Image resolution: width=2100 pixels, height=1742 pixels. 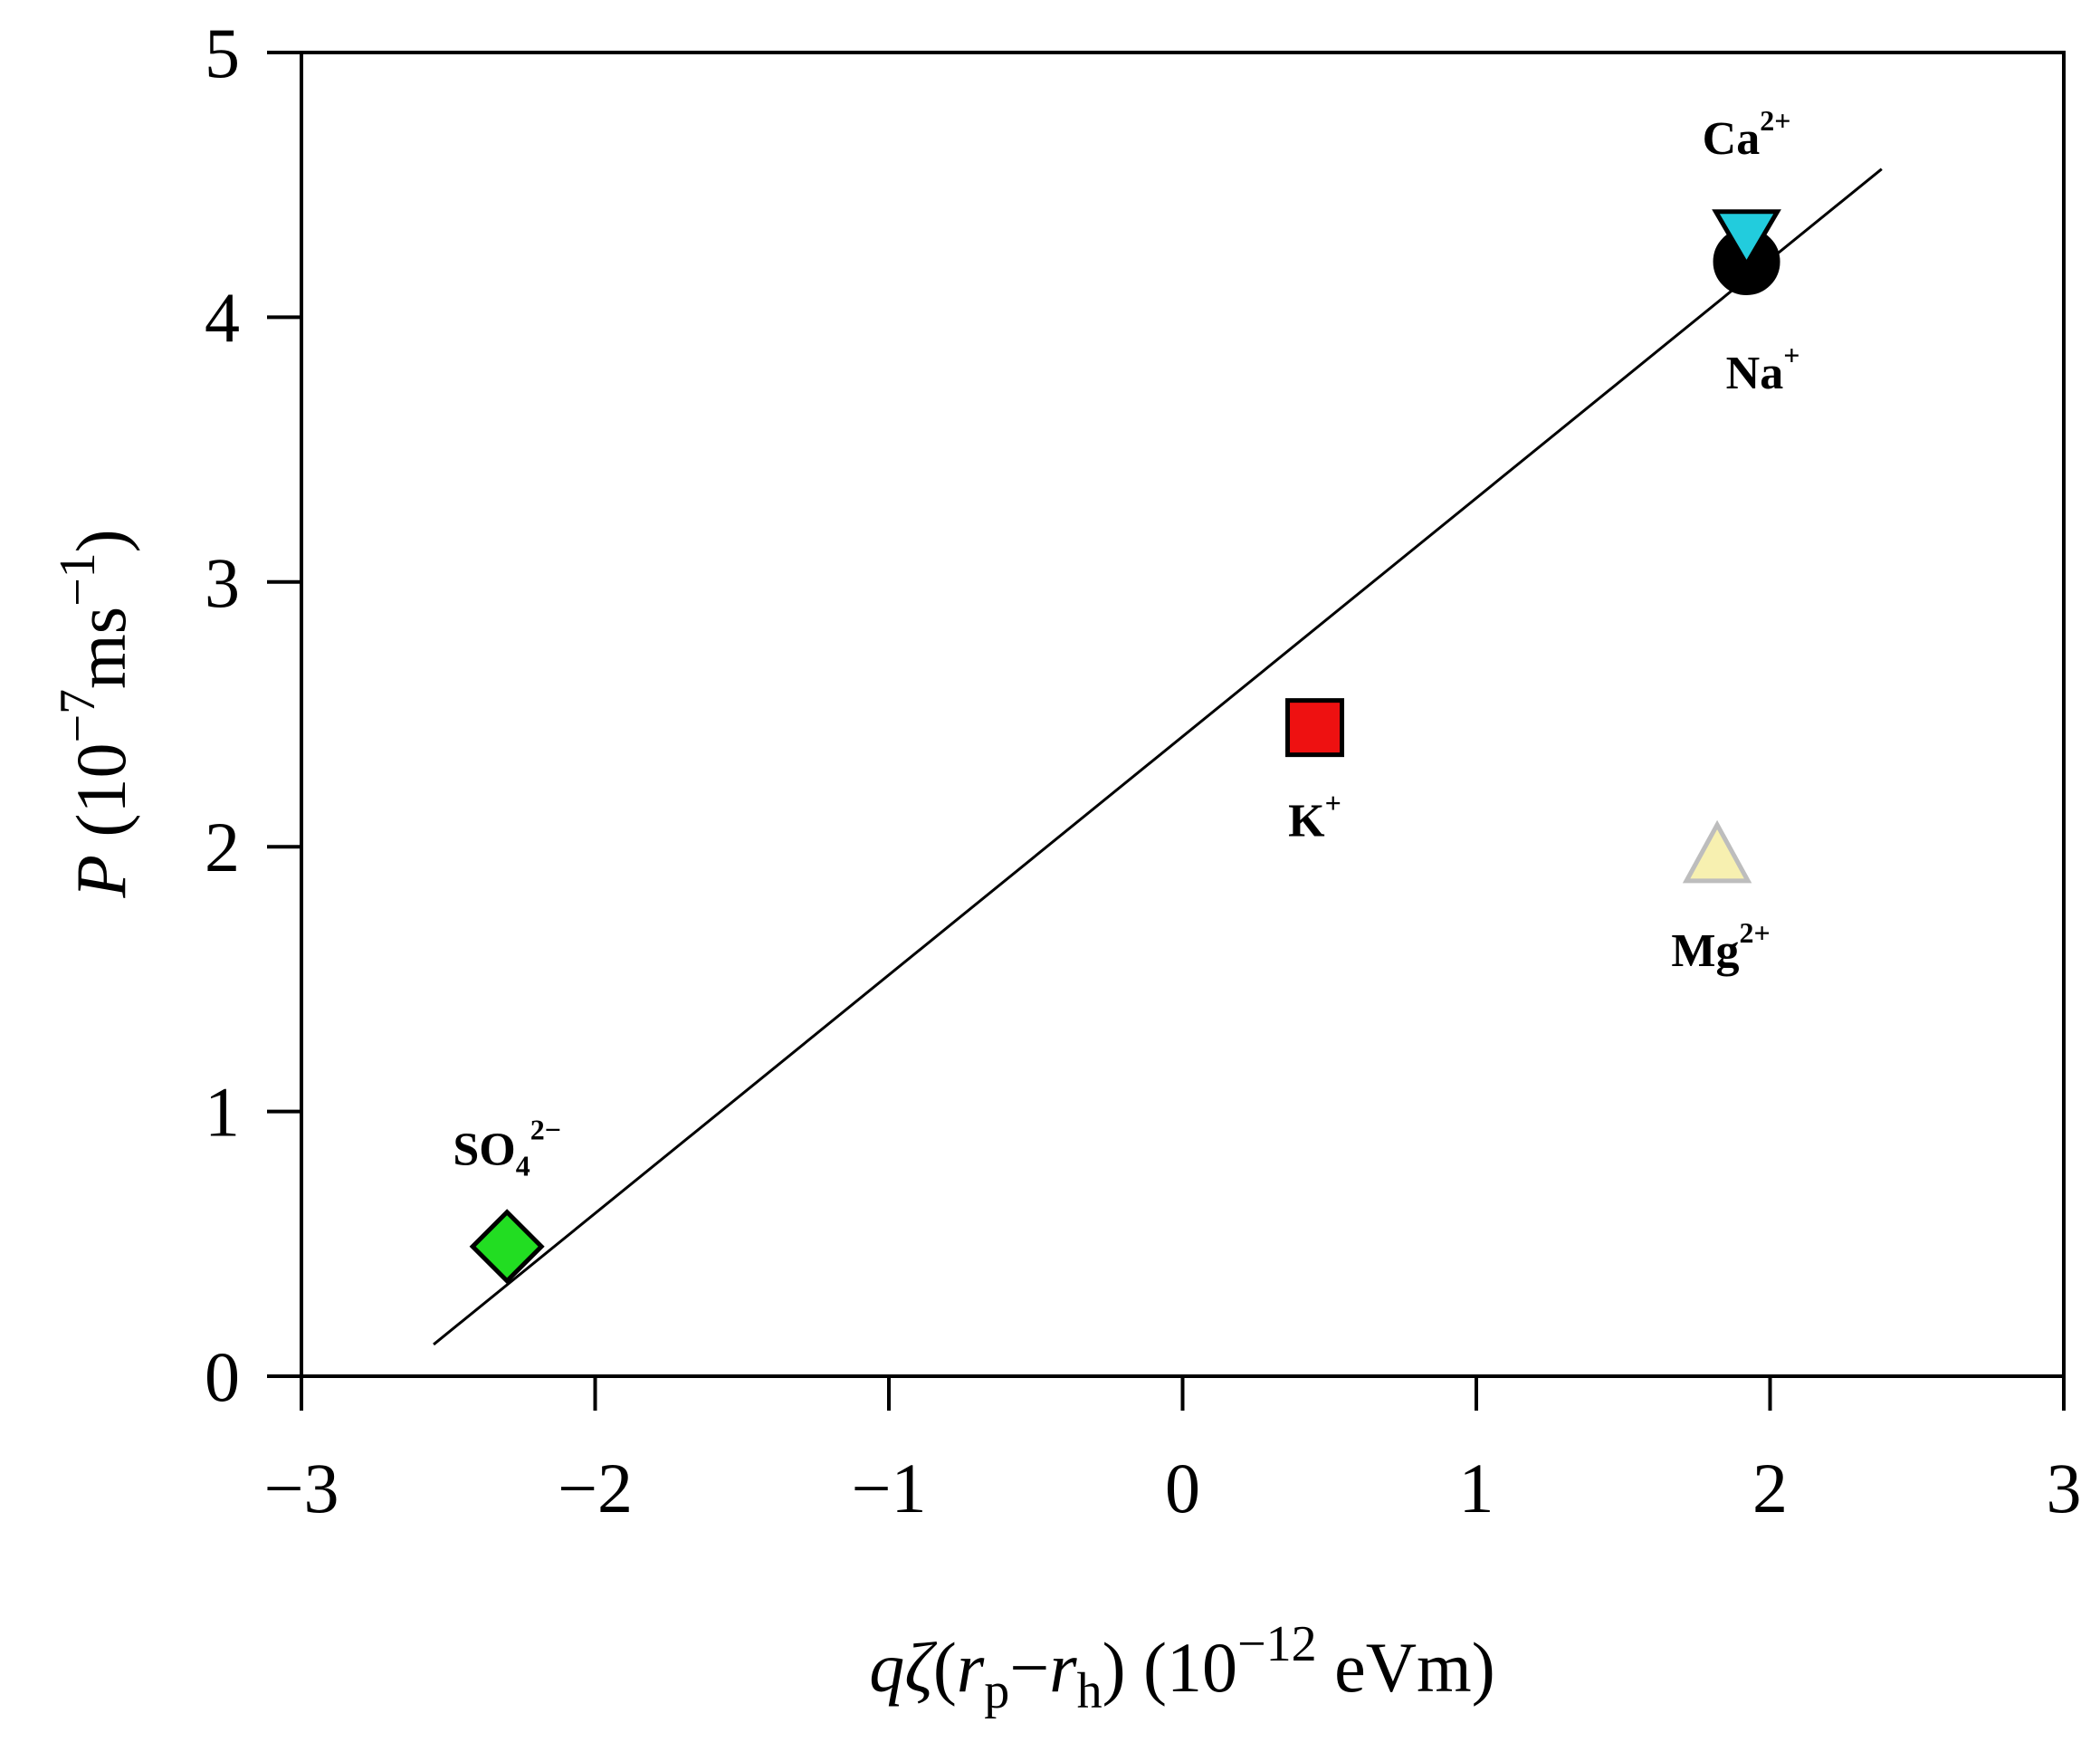 I want to click on y-tick-label: 5, so click(x=222, y=53).